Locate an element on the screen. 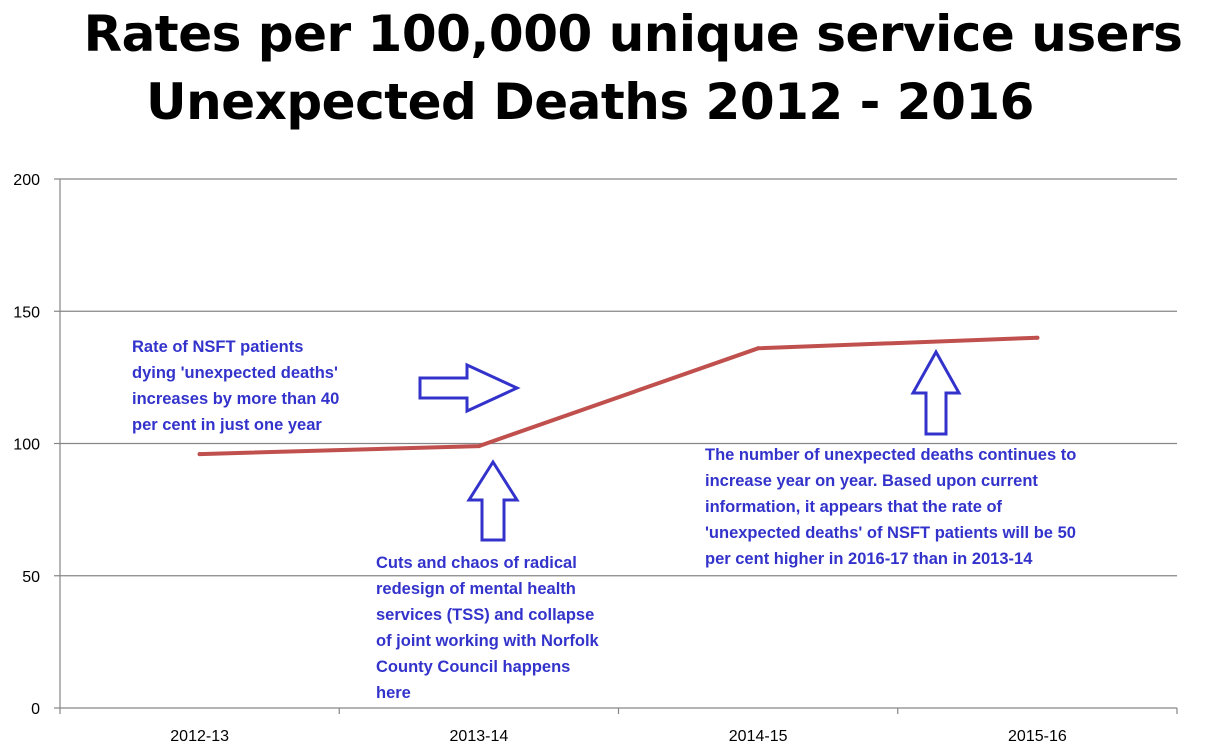 The width and height of the screenshot is (1206, 752). y-tick-label: 100 is located at coordinates (26, 445).